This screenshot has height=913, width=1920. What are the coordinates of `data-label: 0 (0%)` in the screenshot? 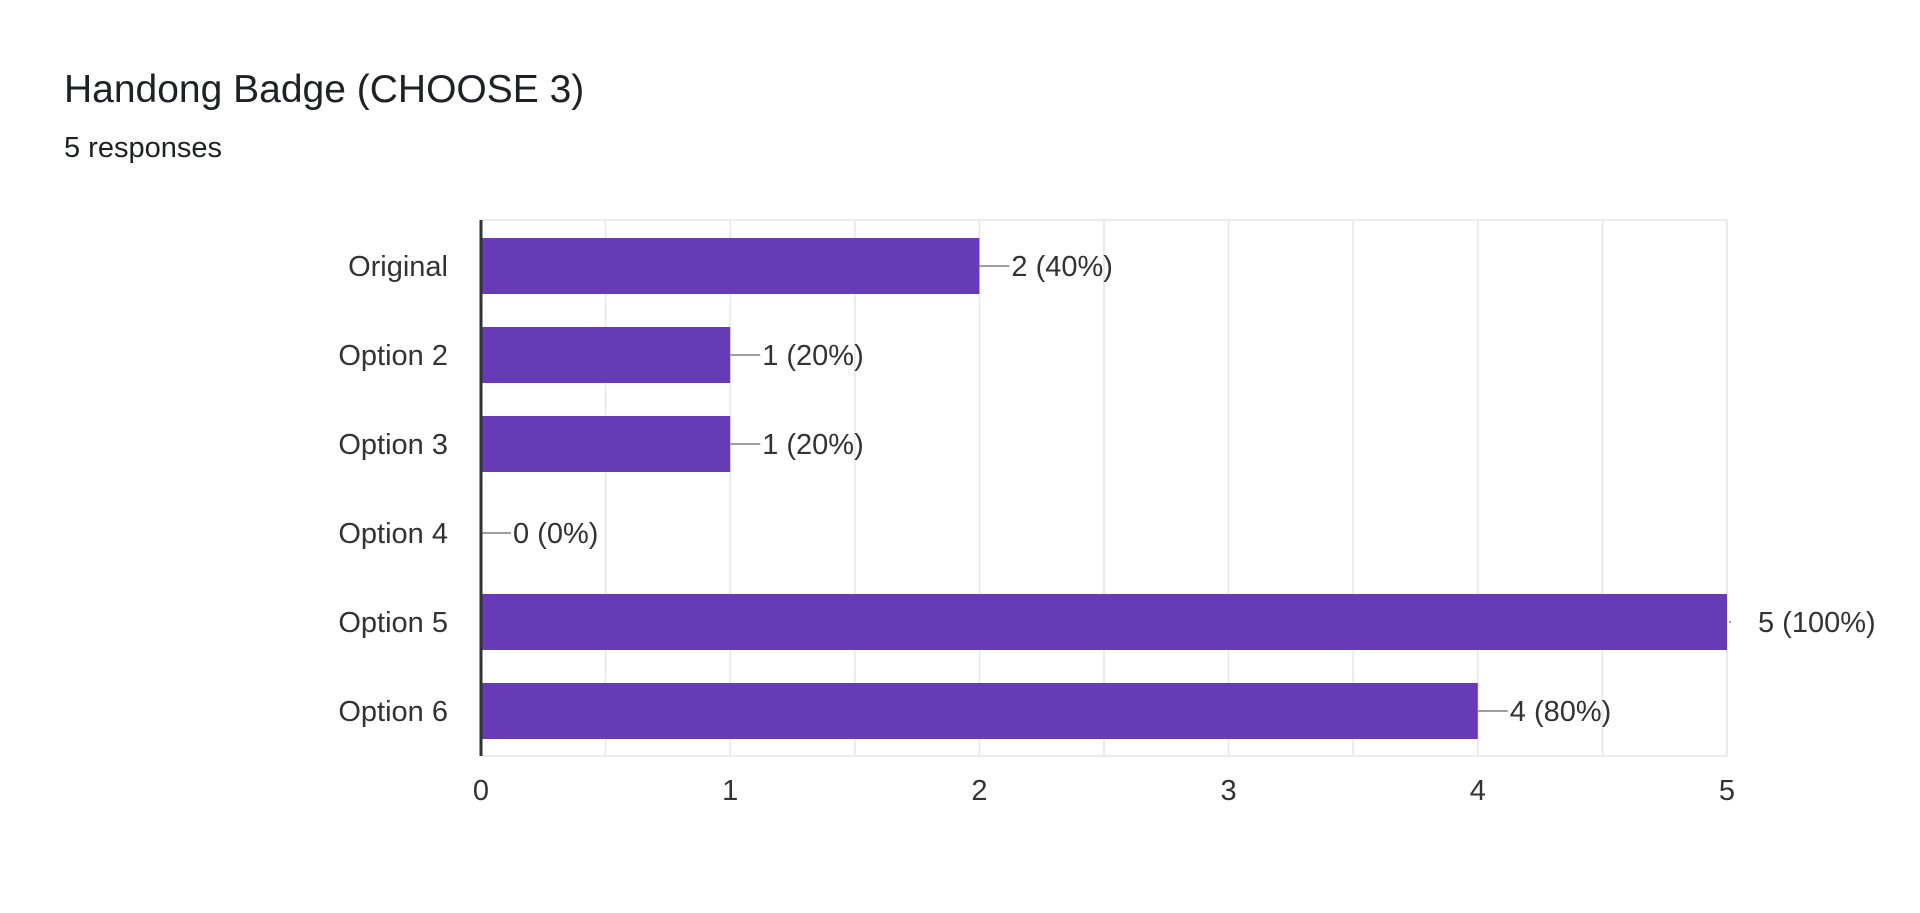 It's located at (555, 534).